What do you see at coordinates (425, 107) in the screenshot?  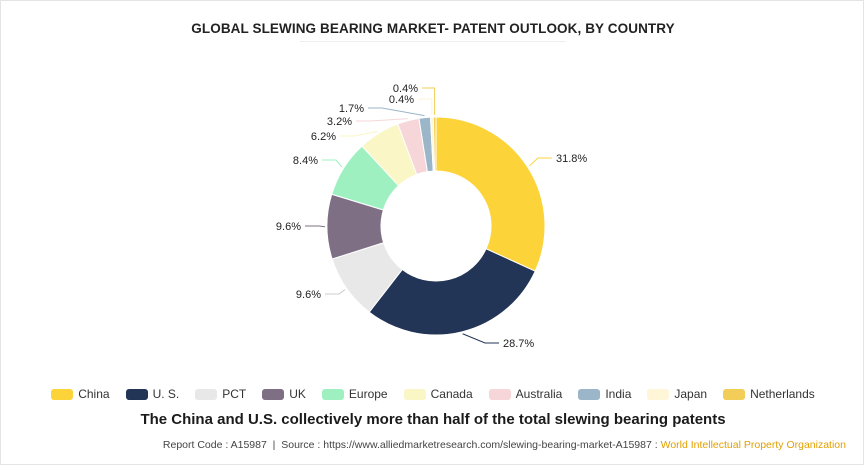 I see `leader-line-japan` at bounding box center [425, 107].